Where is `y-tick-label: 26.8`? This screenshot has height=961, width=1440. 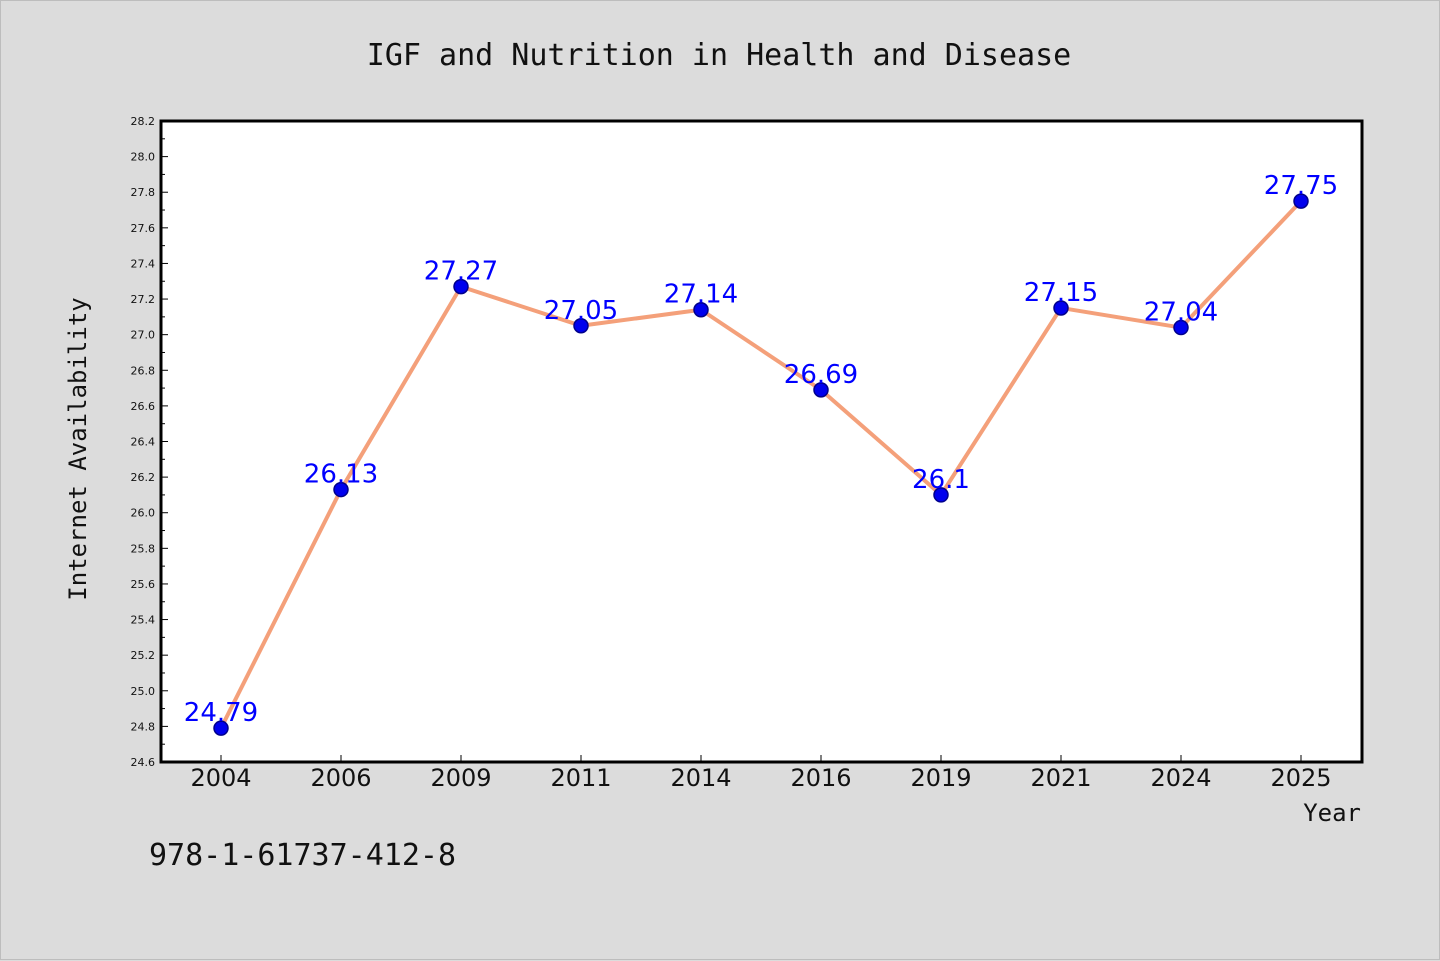 y-tick-label: 26.8 is located at coordinates (143, 370).